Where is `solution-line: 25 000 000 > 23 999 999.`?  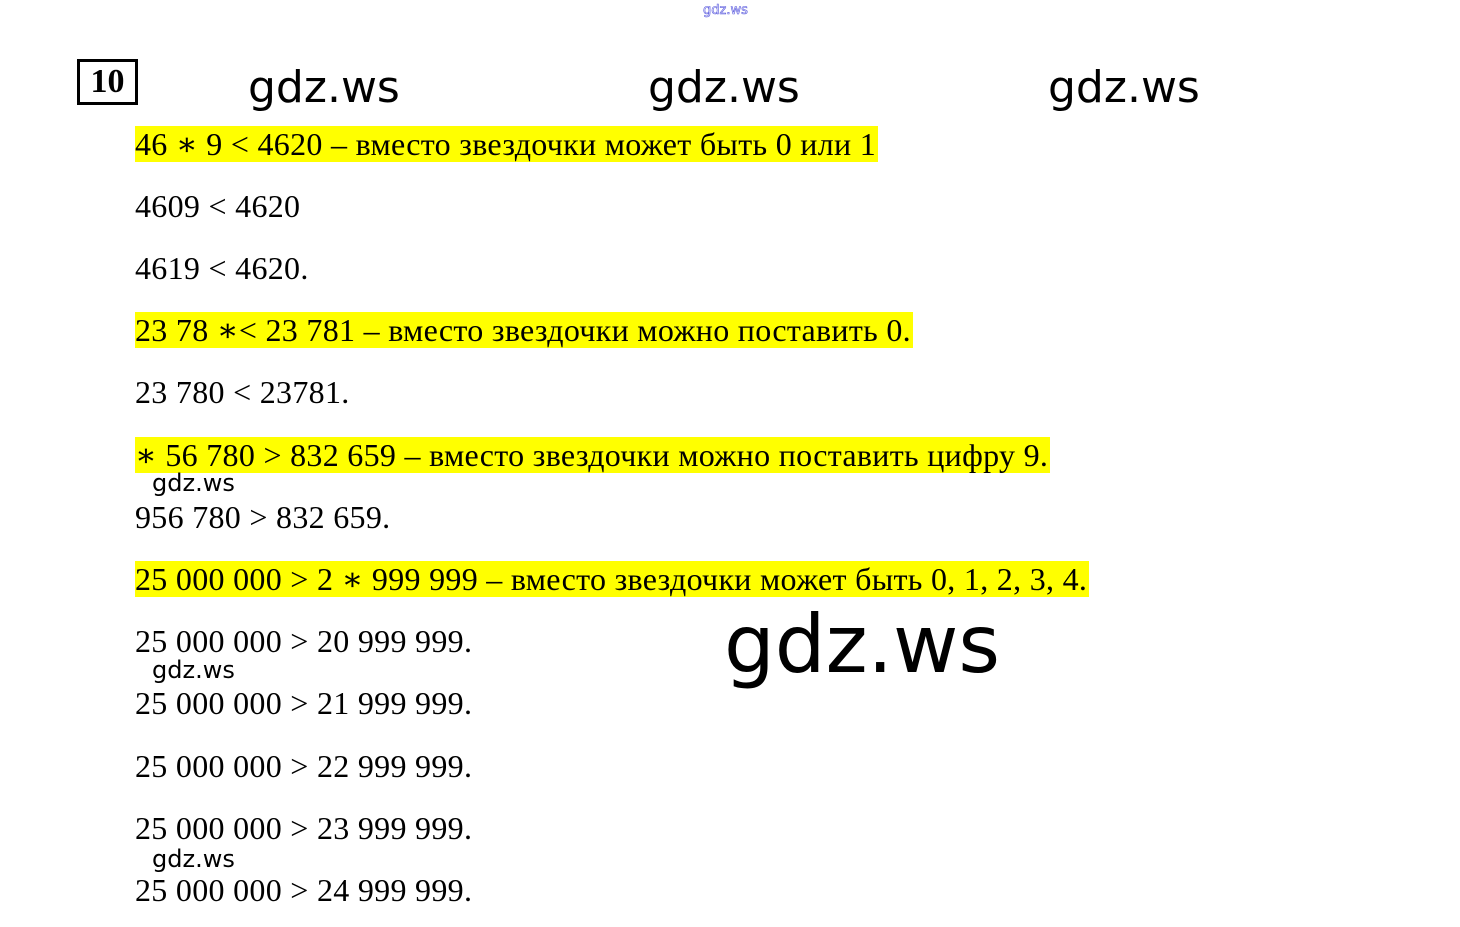 solution-line: 25 000 000 > 23 999 999. is located at coordinates (304, 828).